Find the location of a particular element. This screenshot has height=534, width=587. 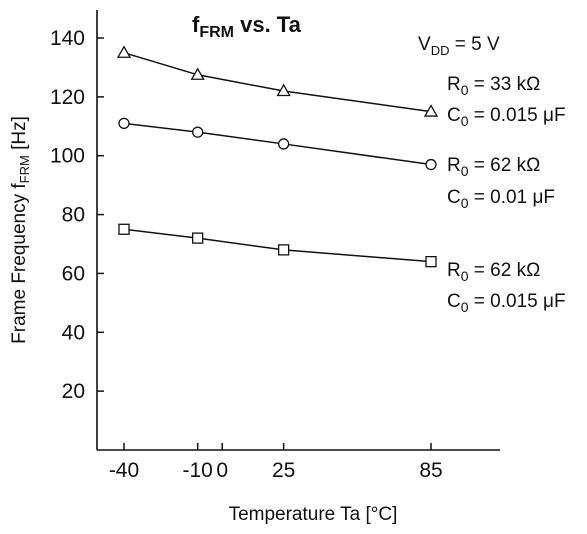

x-tick-label: 25 is located at coordinates (283, 470).